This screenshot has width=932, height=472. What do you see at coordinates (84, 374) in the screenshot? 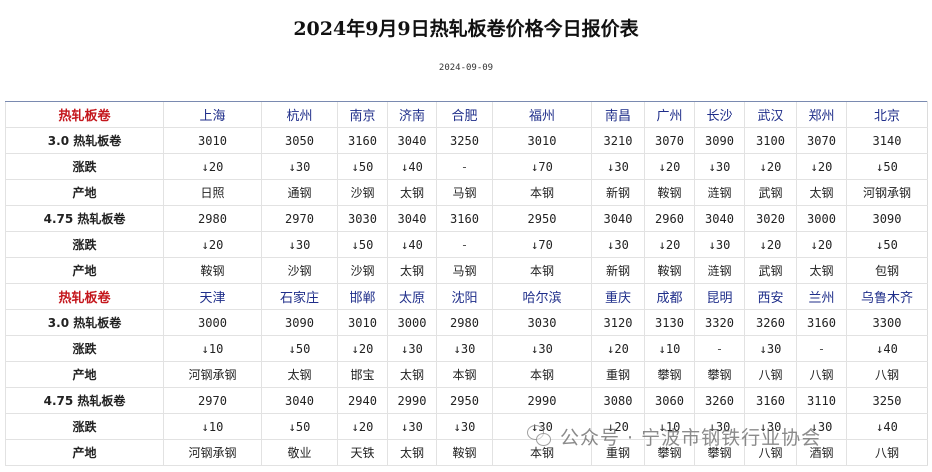
I see `row-label: 产地` at bounding box center [84, 374].